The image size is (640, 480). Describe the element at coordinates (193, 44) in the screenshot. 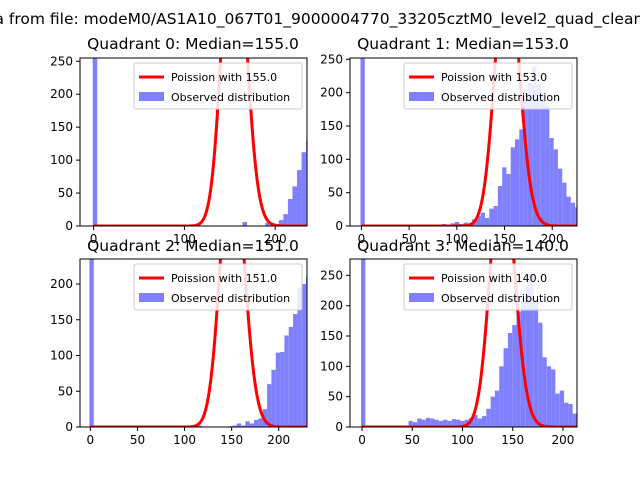

I see `quadrant-0-title: Quadrant 0: Median=155.0` at that location.